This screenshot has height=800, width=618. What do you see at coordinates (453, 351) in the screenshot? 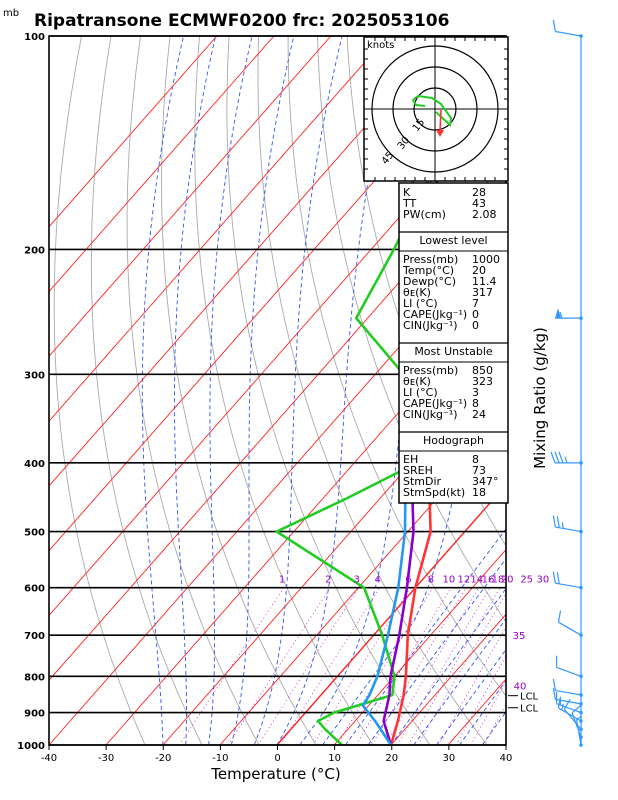
I see `most-unstable-header: Most Unstable` at bounding box center [453, 351].